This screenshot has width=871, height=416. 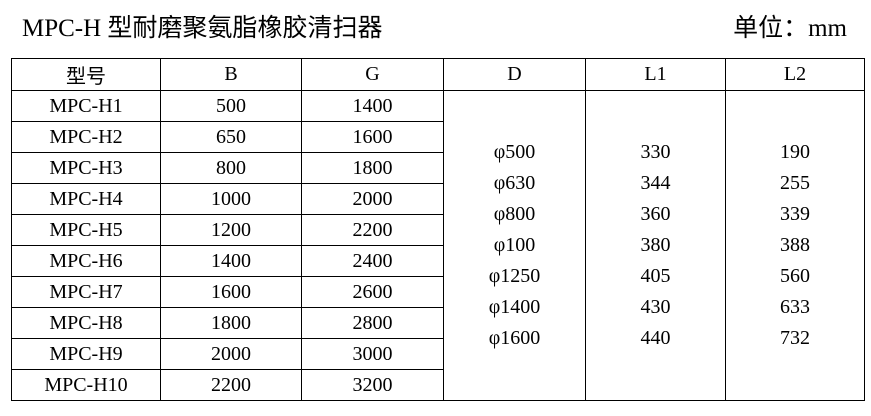 I want to click on table-row: MPC-H2 650 1600, so click(x=438, y=137).